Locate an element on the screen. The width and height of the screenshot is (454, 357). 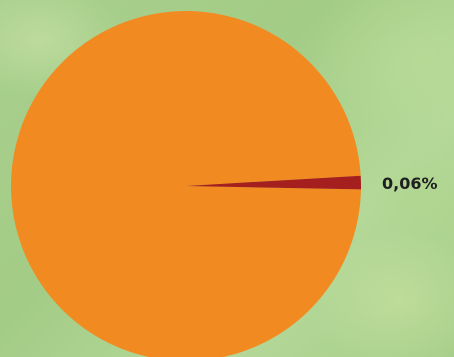
pie-slice-minor is located at coordinates (273, 182).